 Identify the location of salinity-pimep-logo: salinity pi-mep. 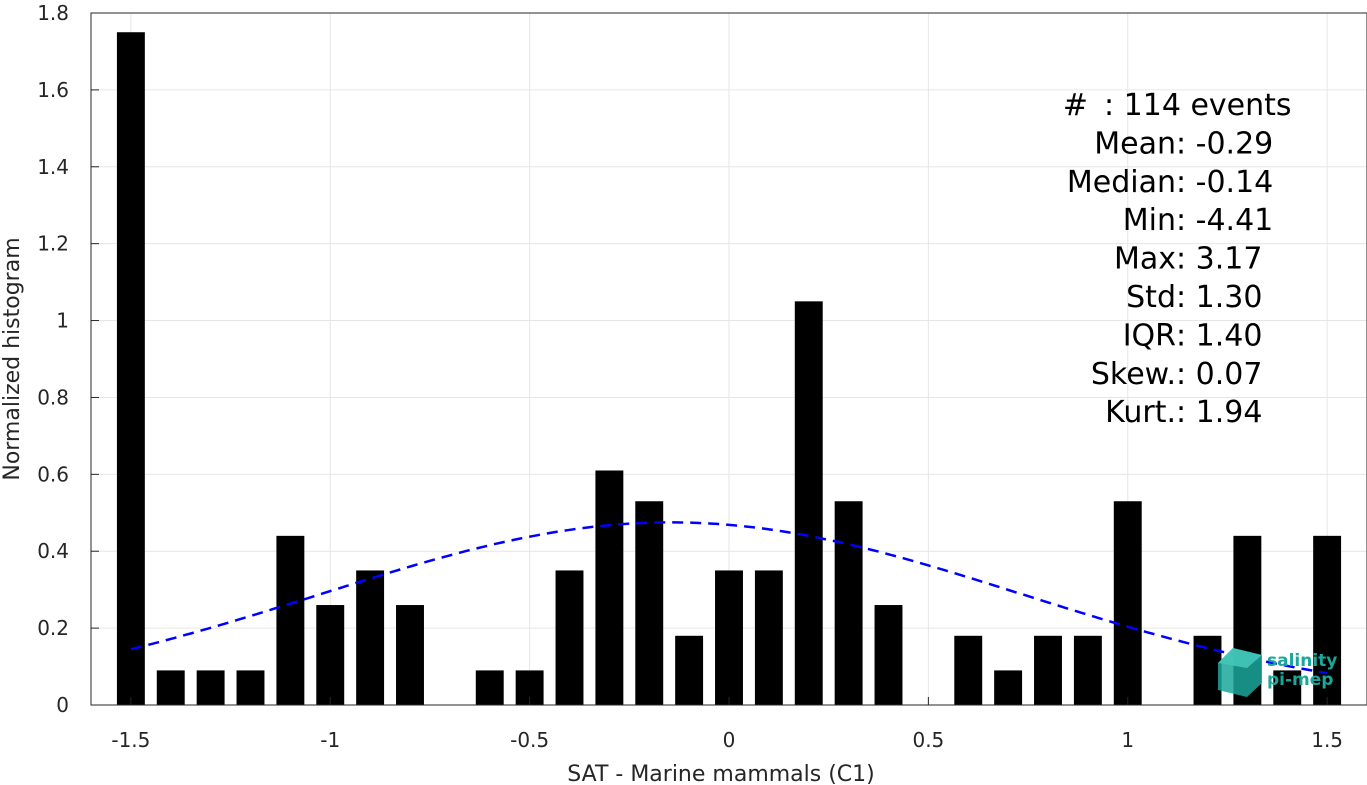
(1277, 672).